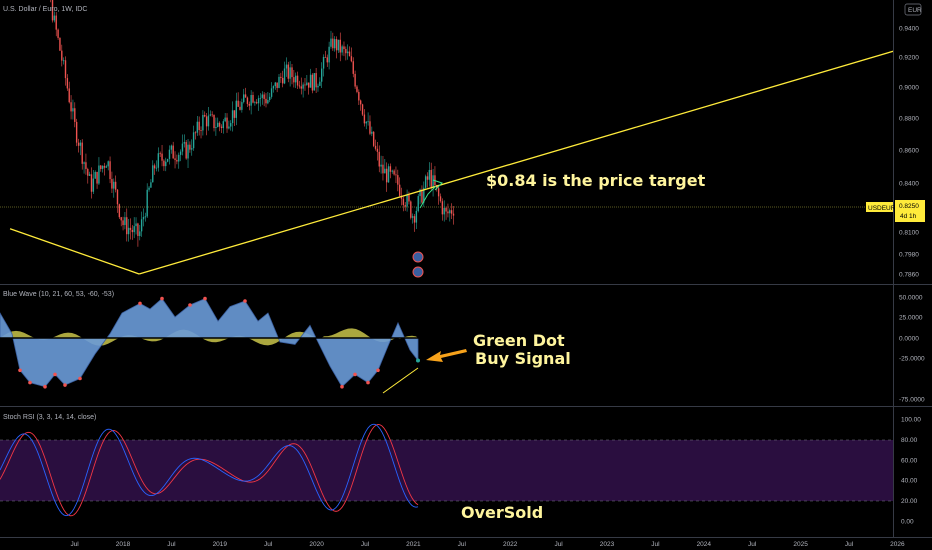  What do you see at coordinates (912, 349) in the screenshot?
I see `blue-wave-axis: 50.0000 25.0000 0.0000 -25.0000 -75.0000` at bounding box center [912, 349].